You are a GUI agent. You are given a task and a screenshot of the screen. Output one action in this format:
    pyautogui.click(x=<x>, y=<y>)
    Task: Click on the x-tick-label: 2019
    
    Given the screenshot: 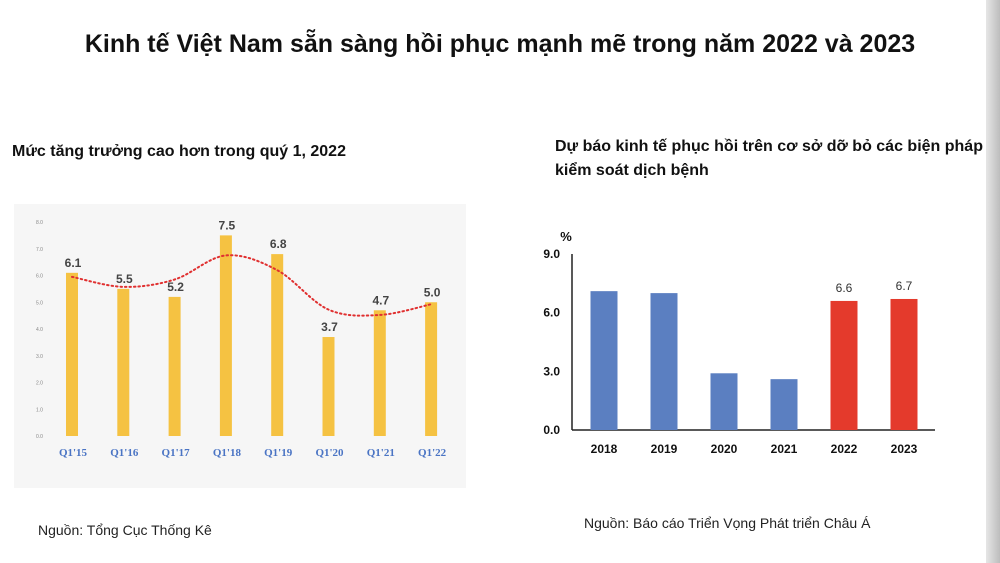 What is the action you would take?
    pyautogui.click(x=664, y=449)
    